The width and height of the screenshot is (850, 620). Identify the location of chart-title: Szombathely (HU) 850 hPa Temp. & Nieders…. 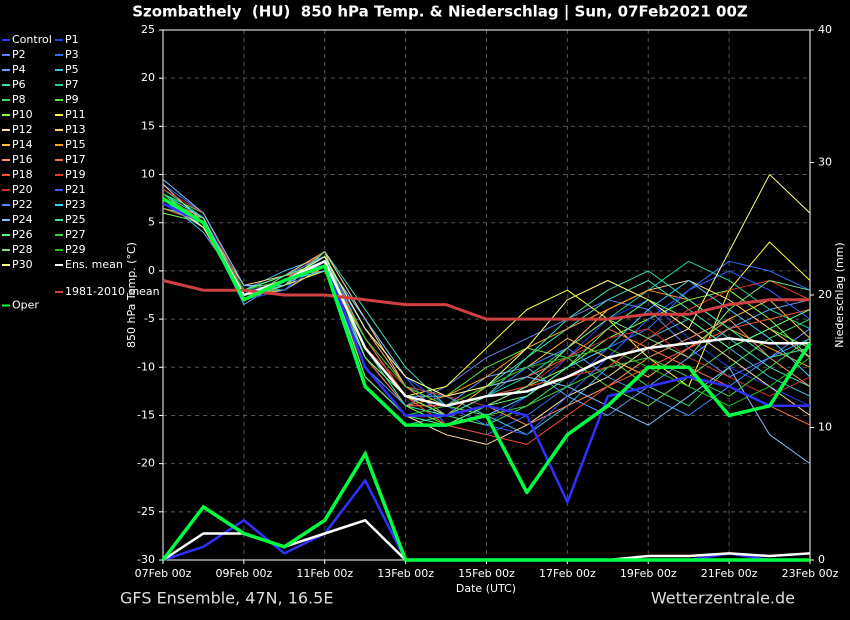
(440, 12).